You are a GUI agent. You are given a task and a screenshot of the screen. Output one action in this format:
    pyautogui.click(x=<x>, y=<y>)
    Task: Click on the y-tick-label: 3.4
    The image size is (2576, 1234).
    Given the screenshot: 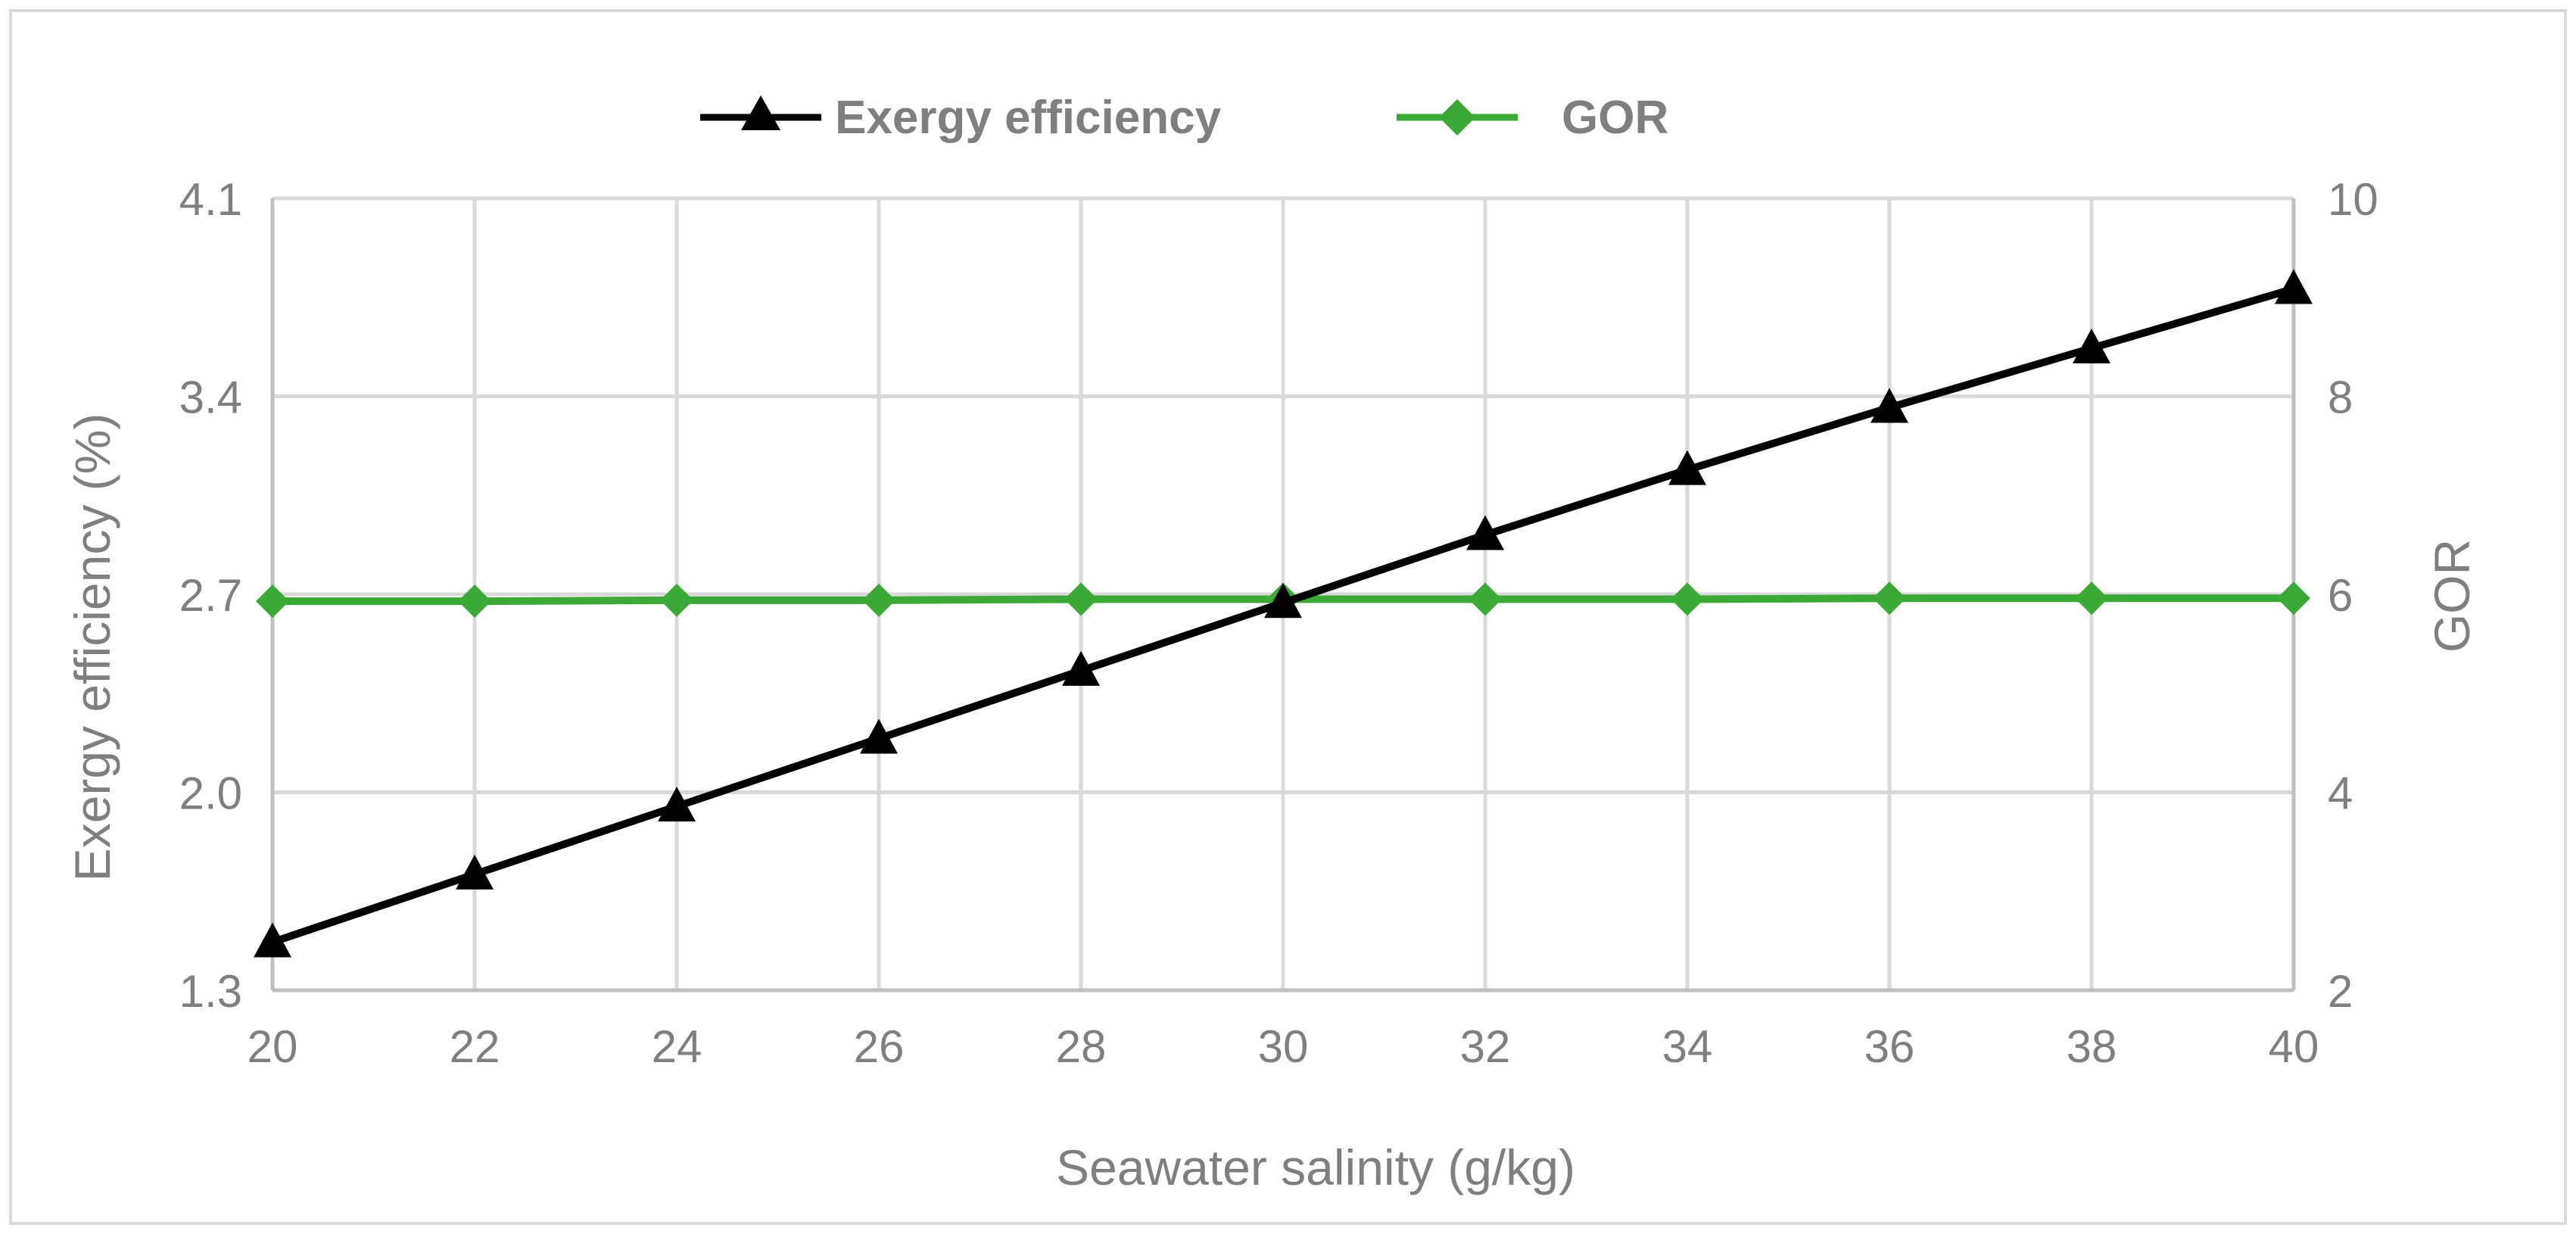 What is the action you would take?
    pyautogui.click(x=210, y=397)
    